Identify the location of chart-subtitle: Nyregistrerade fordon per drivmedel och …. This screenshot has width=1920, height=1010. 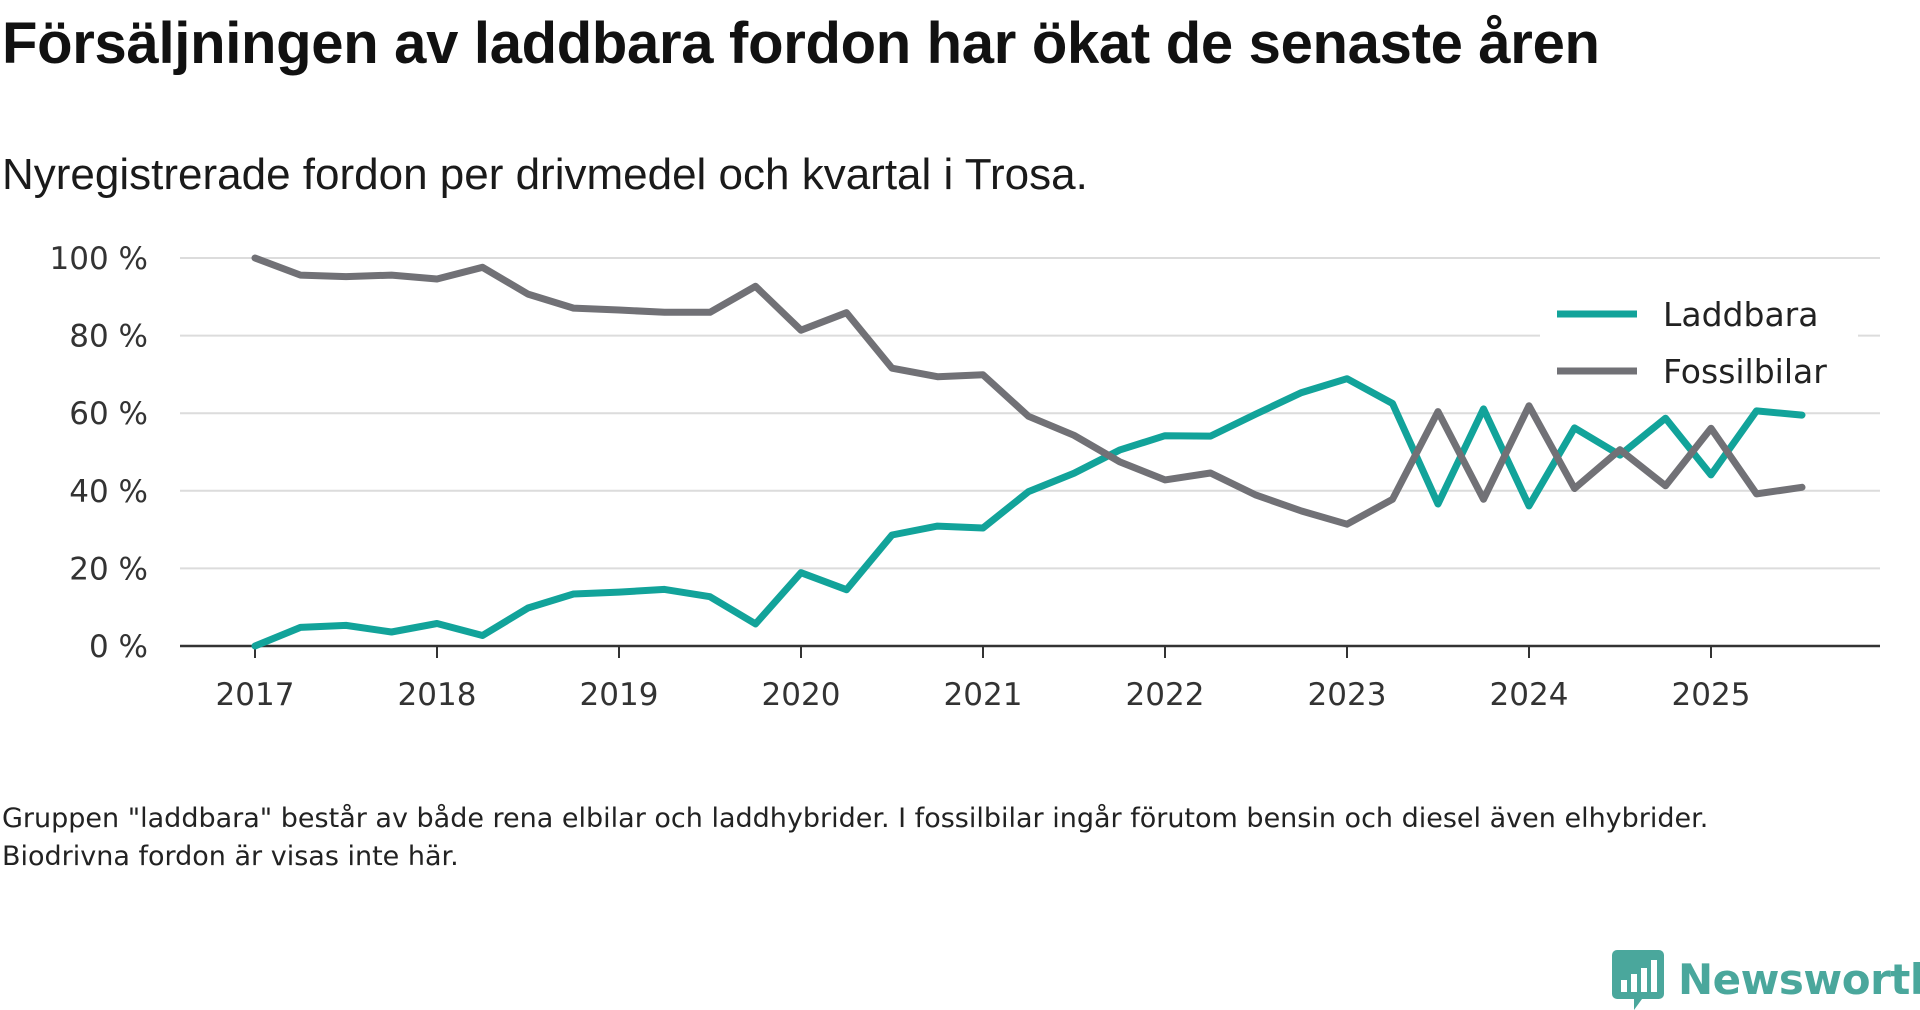
(545, 174).